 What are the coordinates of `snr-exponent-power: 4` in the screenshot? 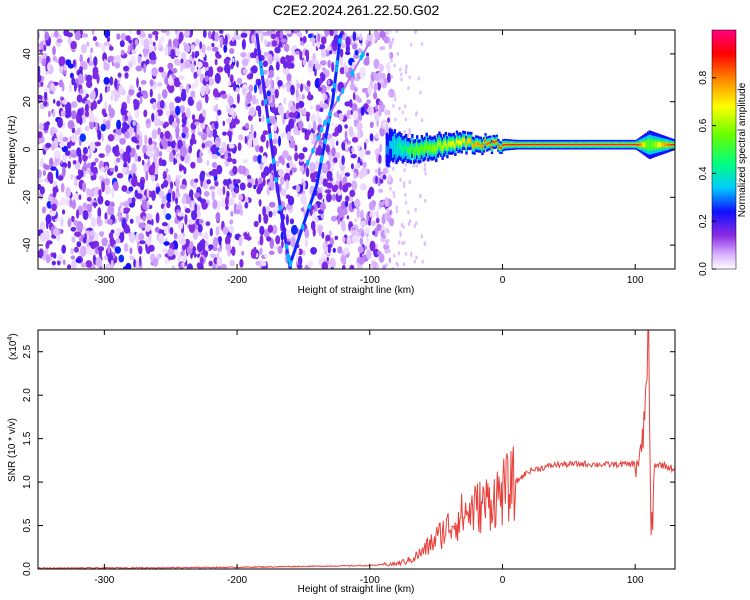 It's located at (10, 339).